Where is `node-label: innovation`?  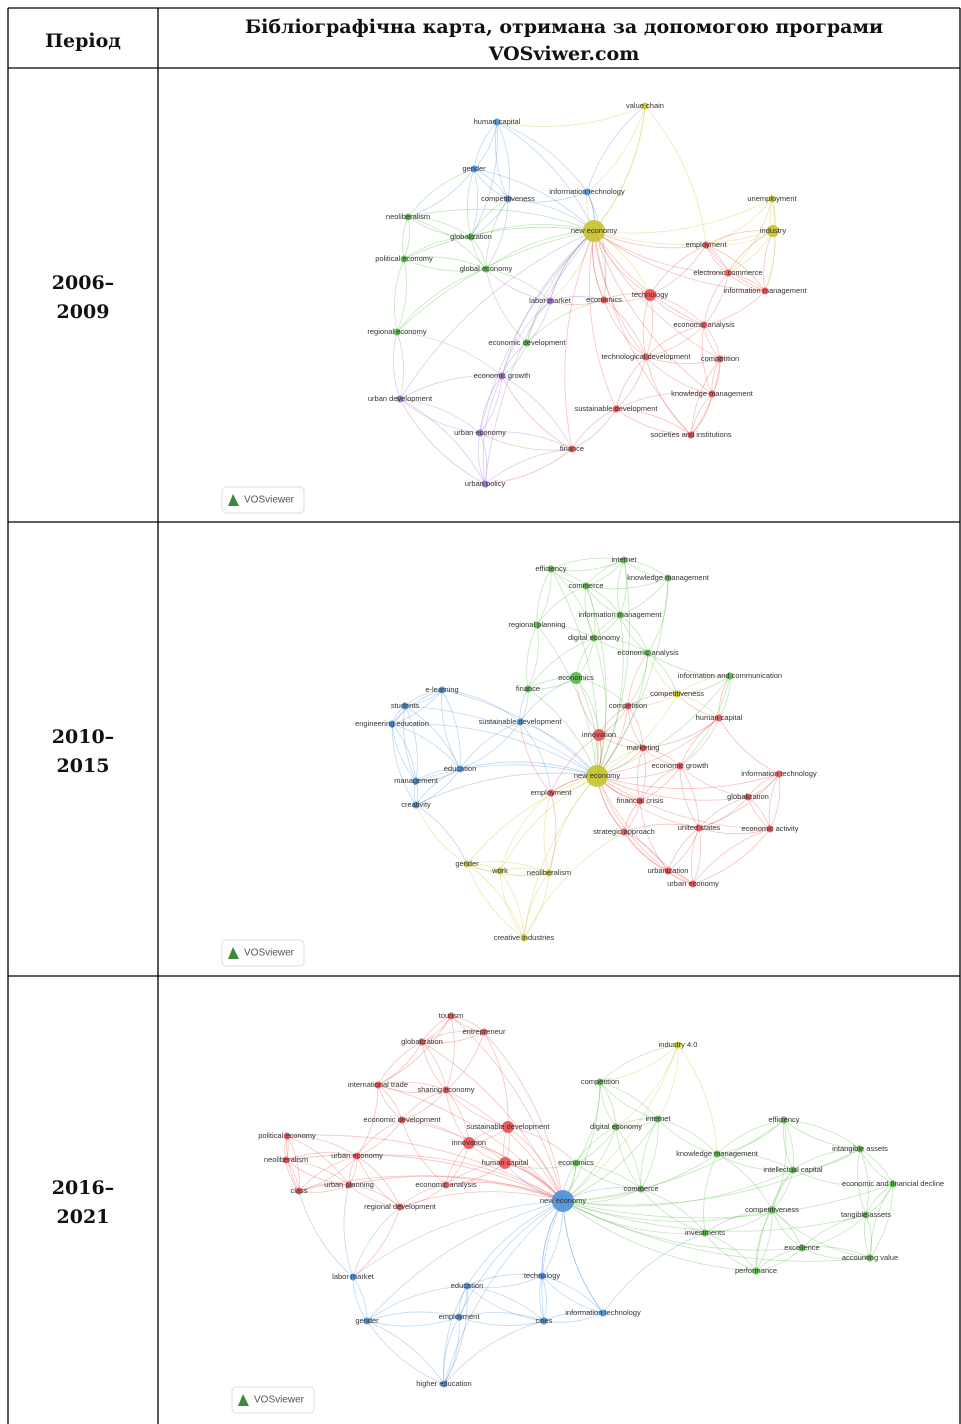 node-label: innovation is located at coordinates (469, 1142).